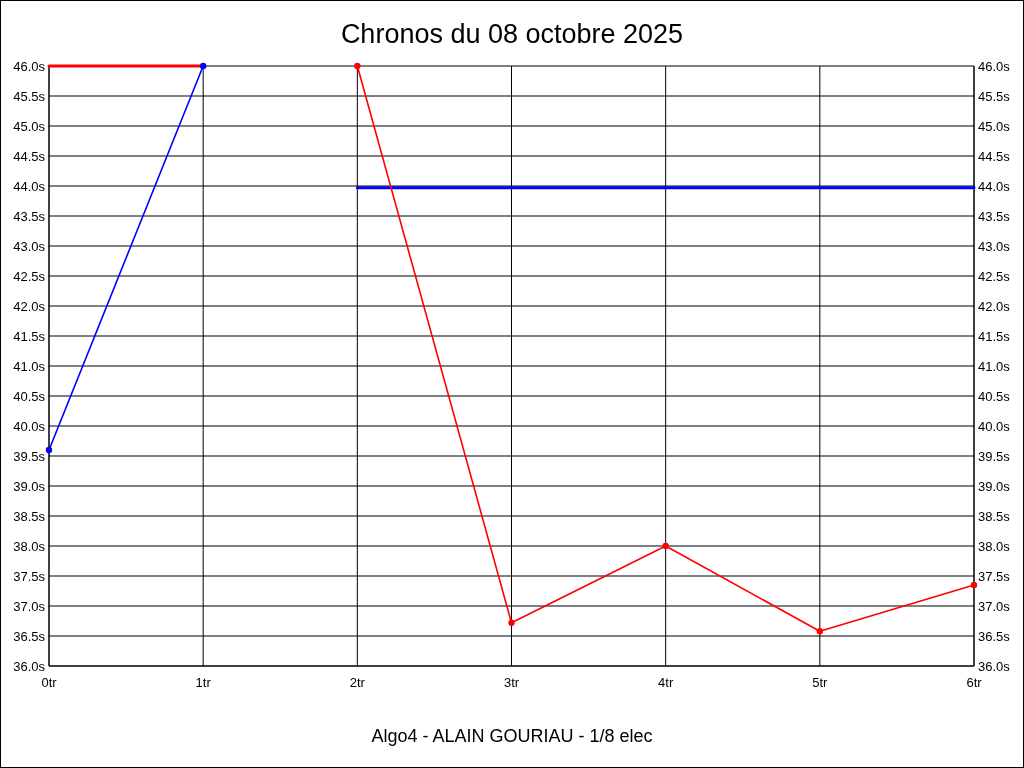 The image size is (1024, 768). Describe the element at coordinates (994, 486) in the screenshot. I see `y2-tick-label: 39.0s` at that location.